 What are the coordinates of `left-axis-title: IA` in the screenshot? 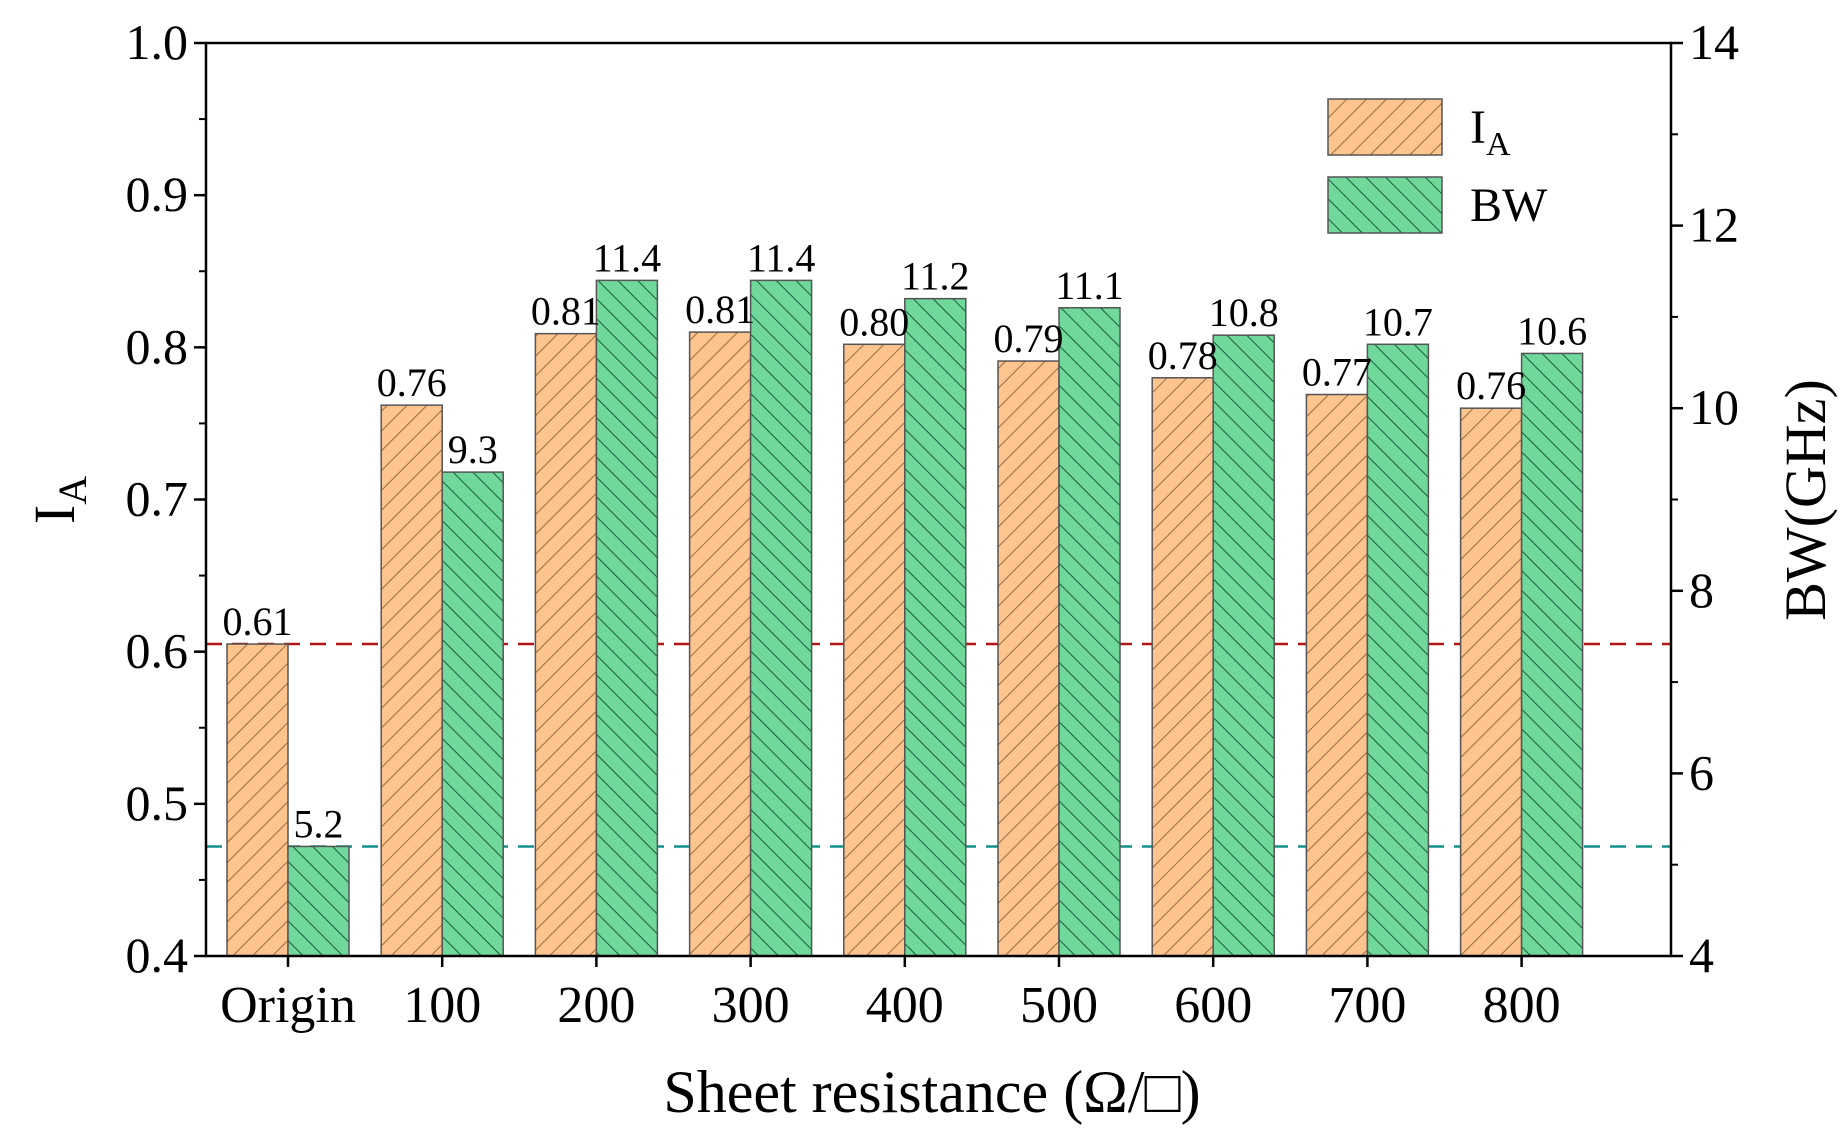 It's located at (58, 500).